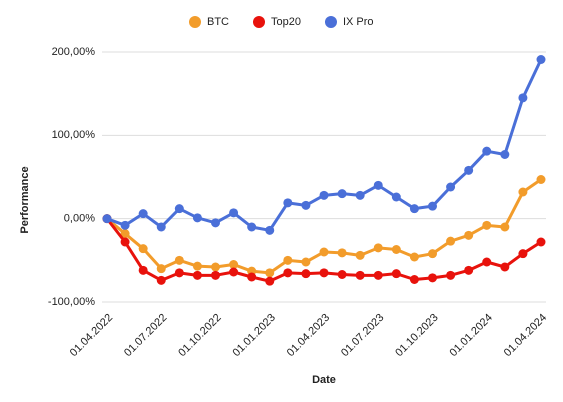 This screenshot has width=563, height=402. Describe the element at coordinates (362, 335) in the screenshot. I see `x-tick-label: 01.07.2023` at that location.